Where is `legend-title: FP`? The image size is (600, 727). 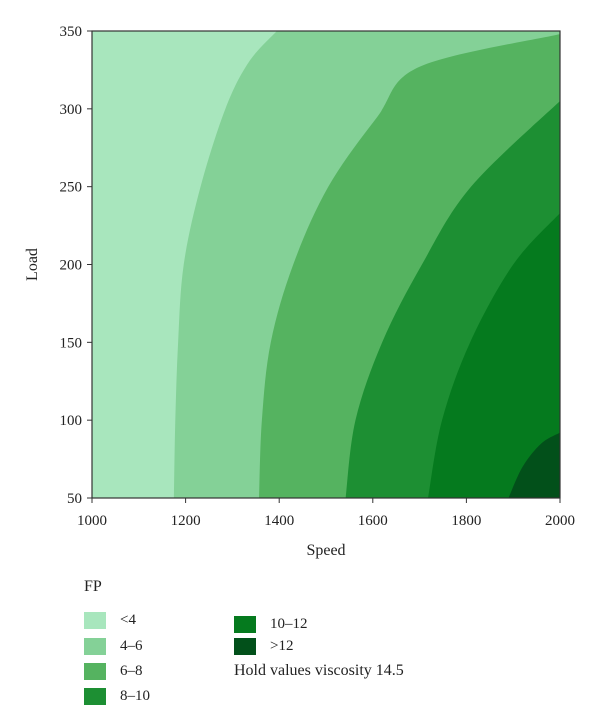
legend-title: FP is located at coordinates (93, 586).